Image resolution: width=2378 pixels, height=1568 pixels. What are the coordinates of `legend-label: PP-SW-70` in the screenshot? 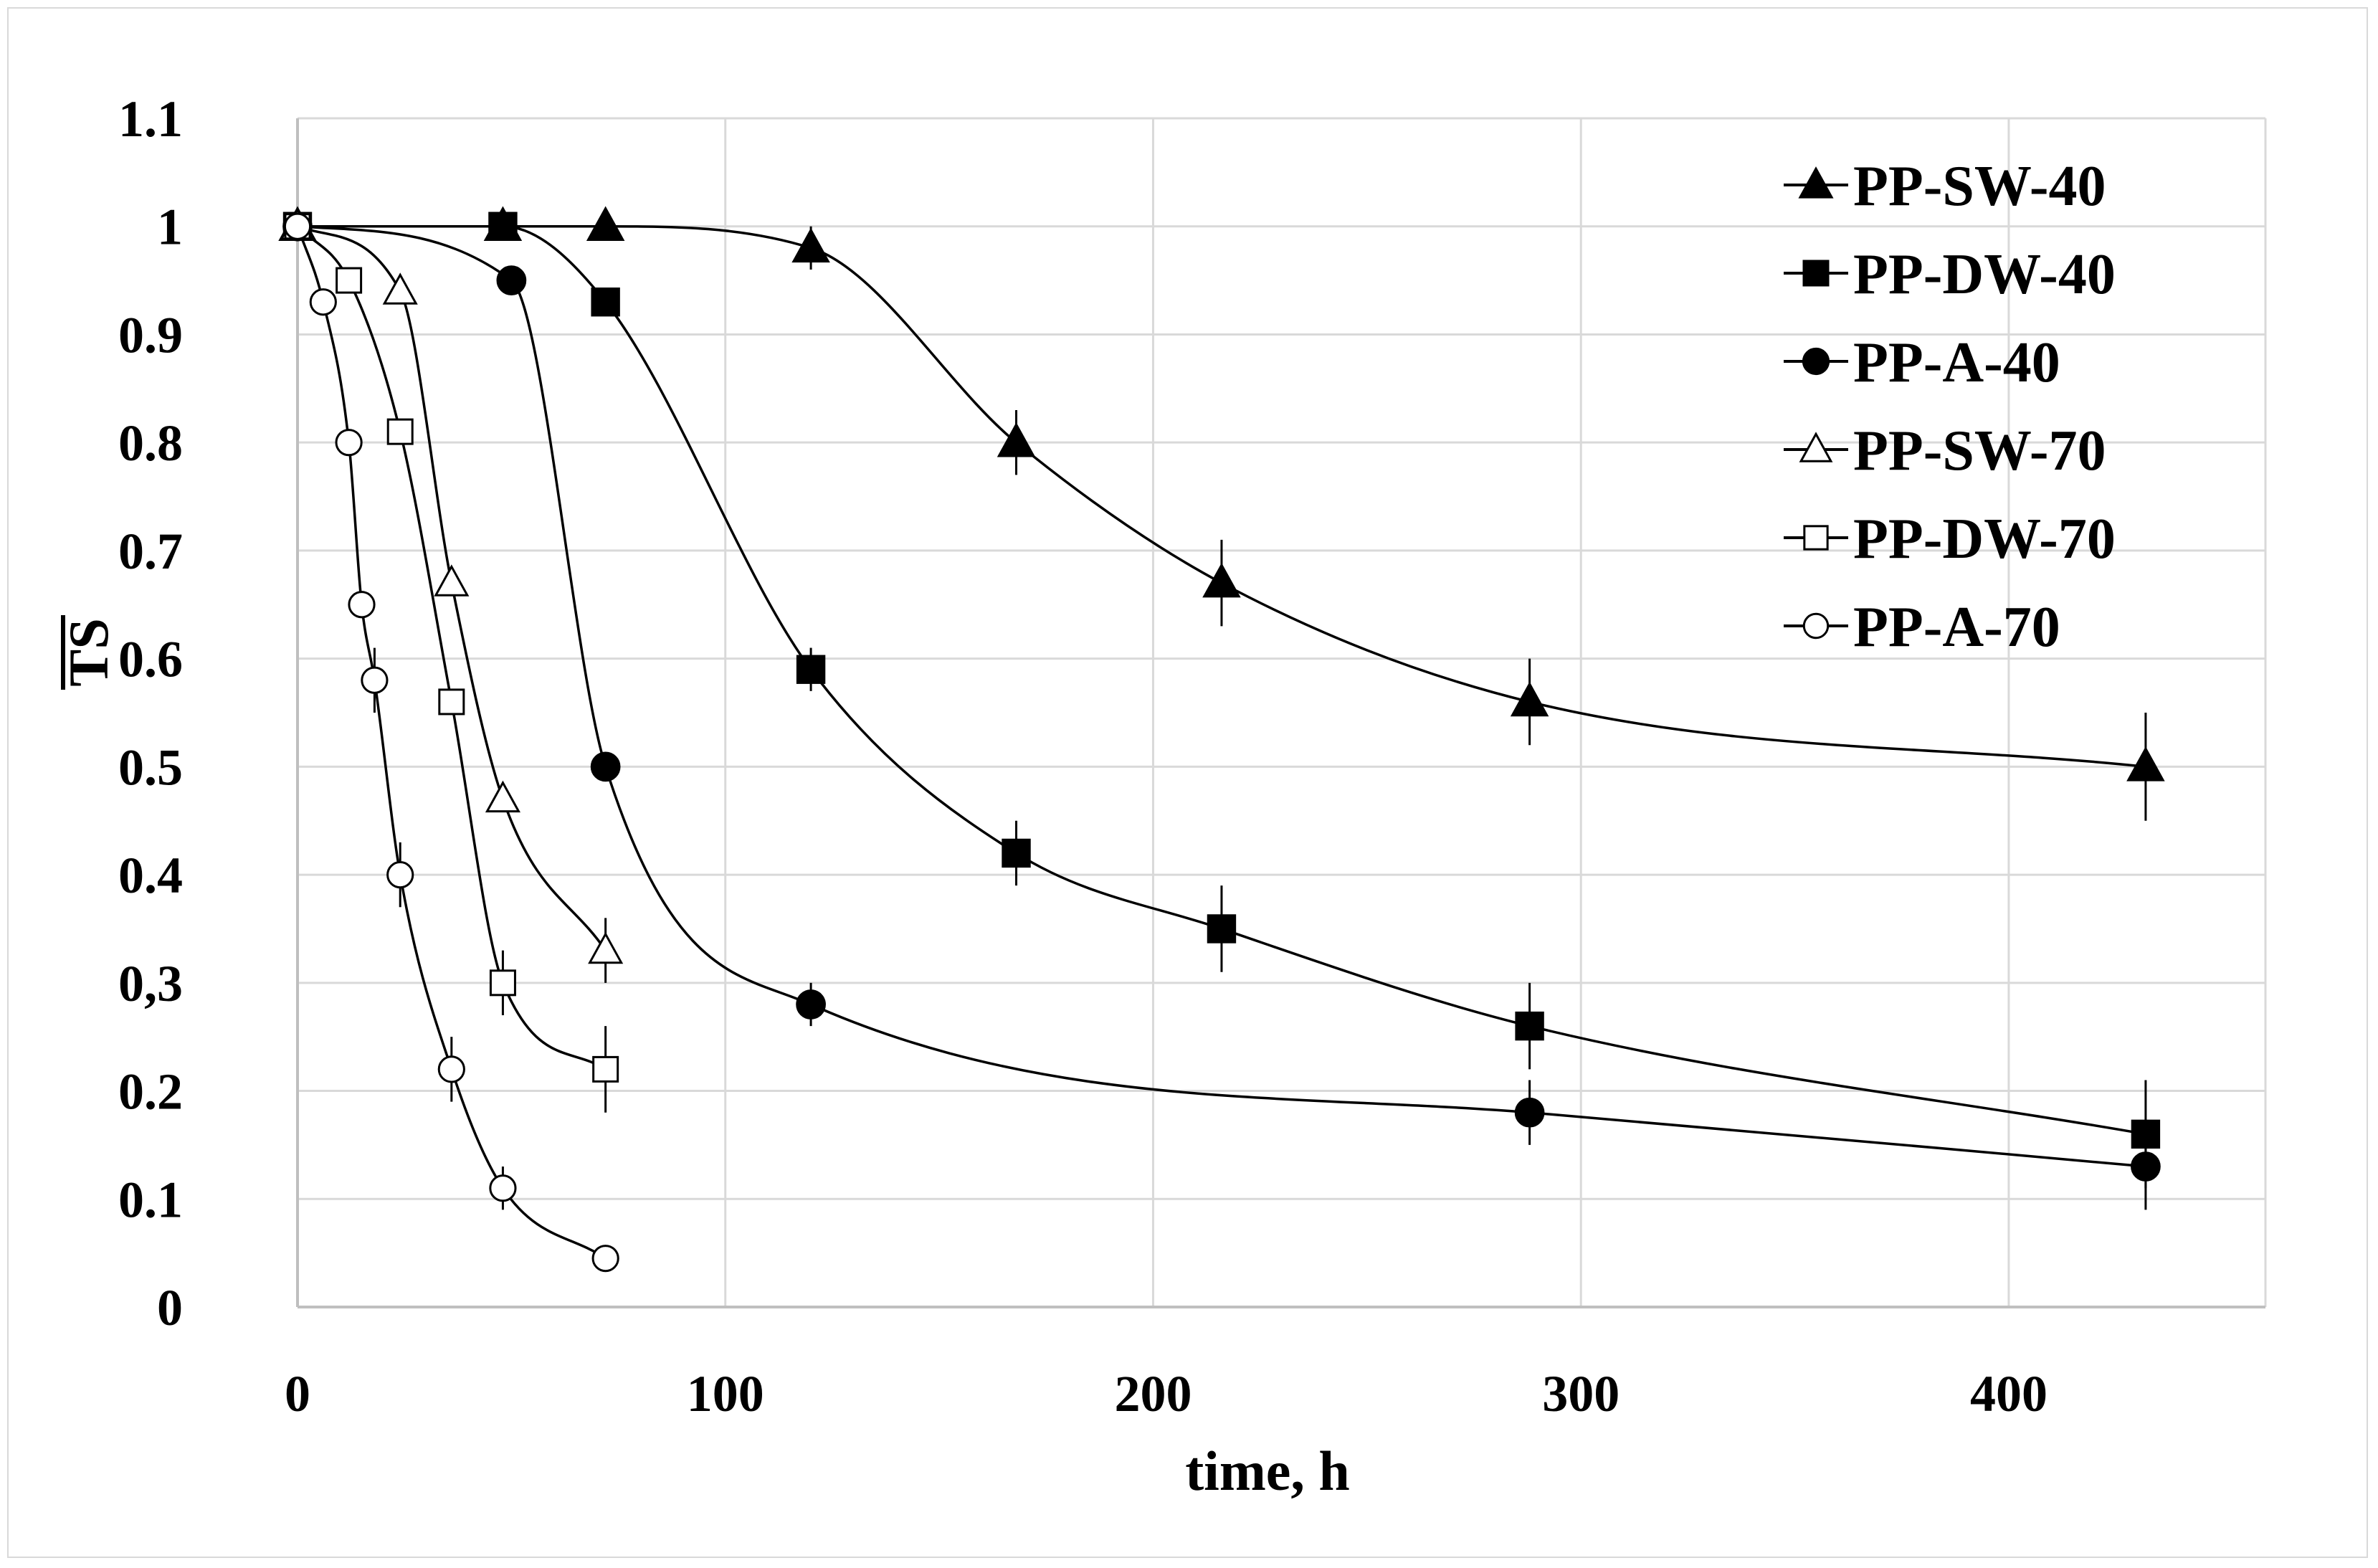 It's located at (1979, 451).